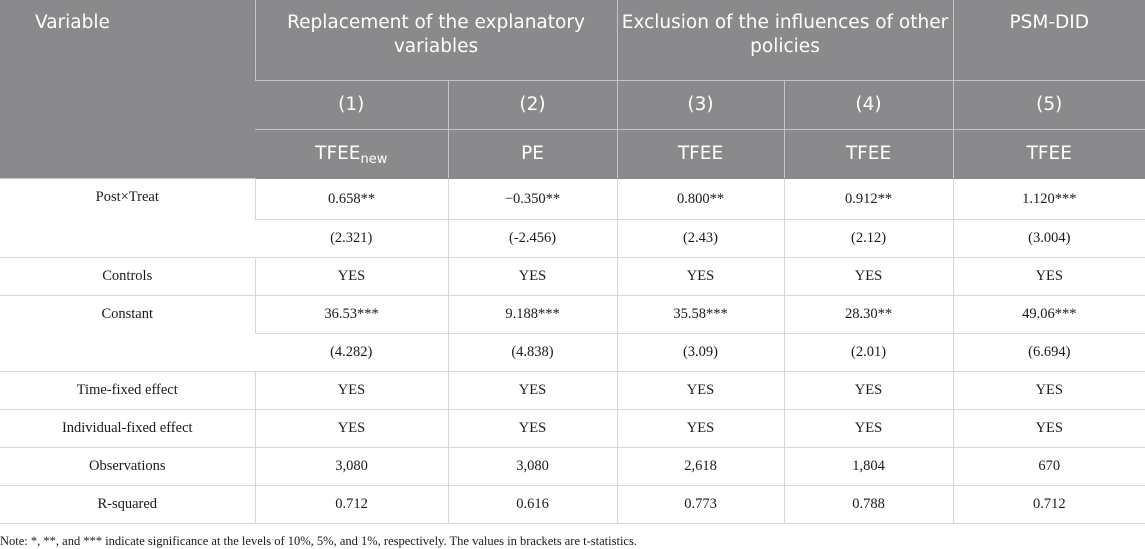 The width and height of the screenshot is (1145, 549). What do you see at coordinates (532, 314) in the screenshot?
I see `cell: 9.188***` at bounding box center [532, 314].